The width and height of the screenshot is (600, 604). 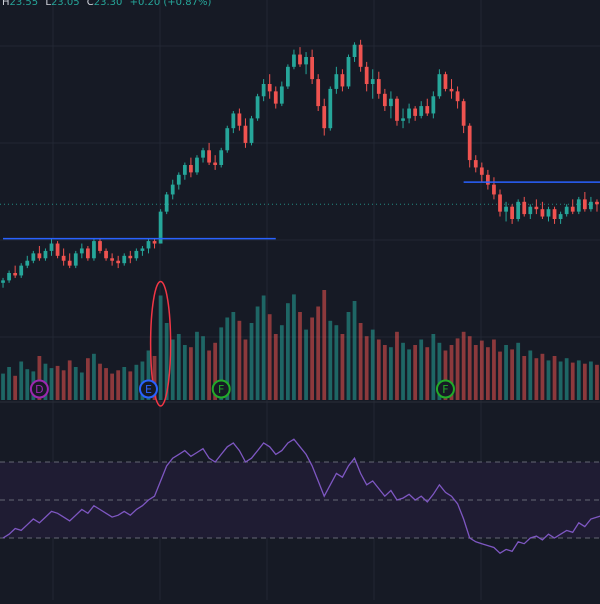 I want to click on marker-earnings: E, so click(x=148, y=389).